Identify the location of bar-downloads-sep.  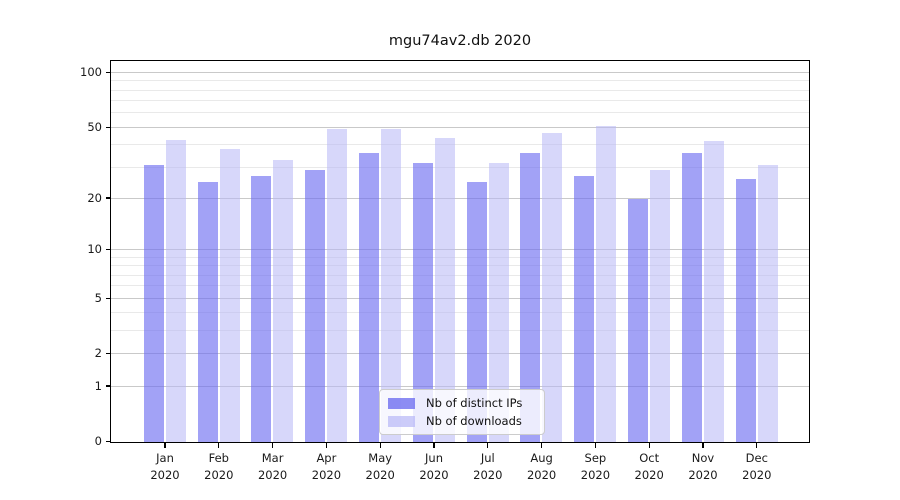
(606, 284).